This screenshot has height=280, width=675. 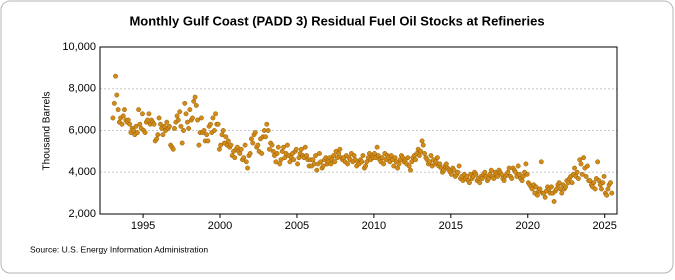 I want to click on x-tick-label: 2005, so click(x=297, y=226).